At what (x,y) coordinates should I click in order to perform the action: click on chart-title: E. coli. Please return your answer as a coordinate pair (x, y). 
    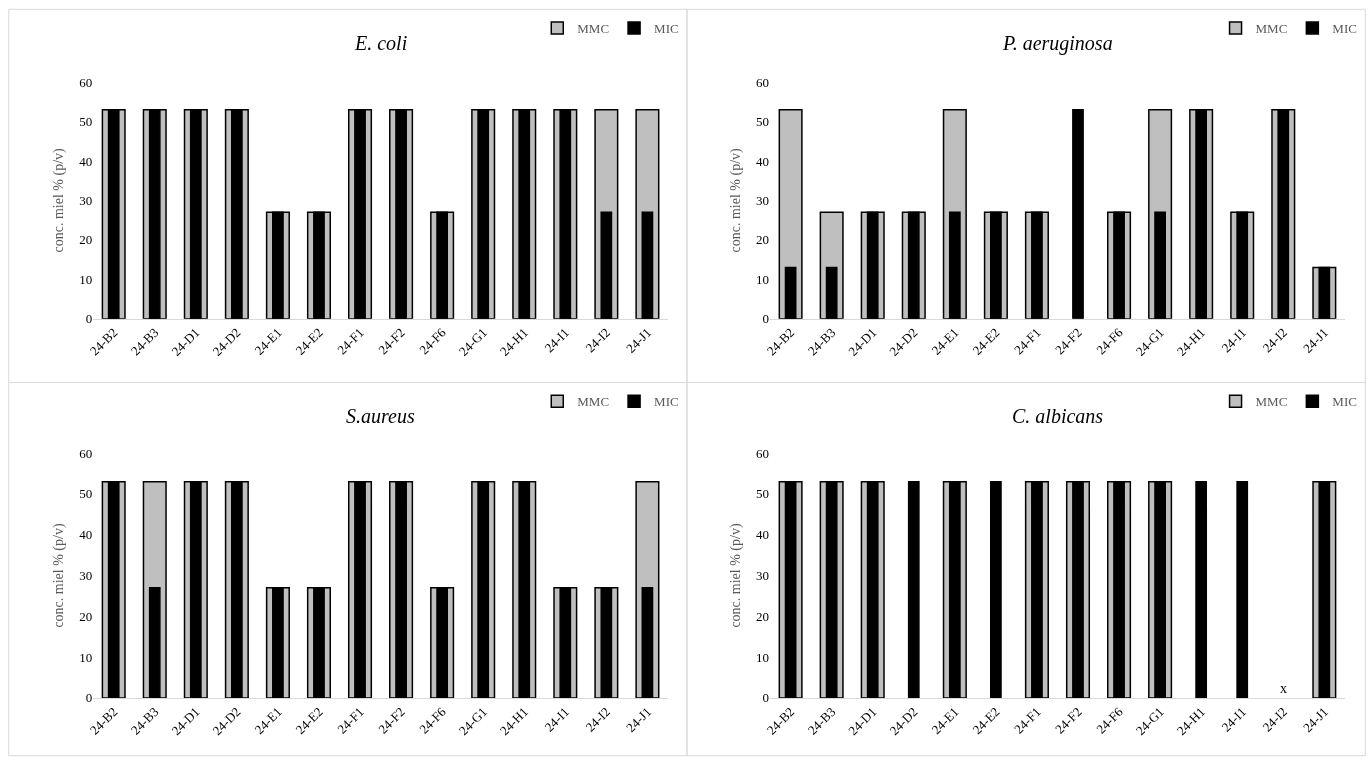
    Looking at the image, I should click on (381, 43).